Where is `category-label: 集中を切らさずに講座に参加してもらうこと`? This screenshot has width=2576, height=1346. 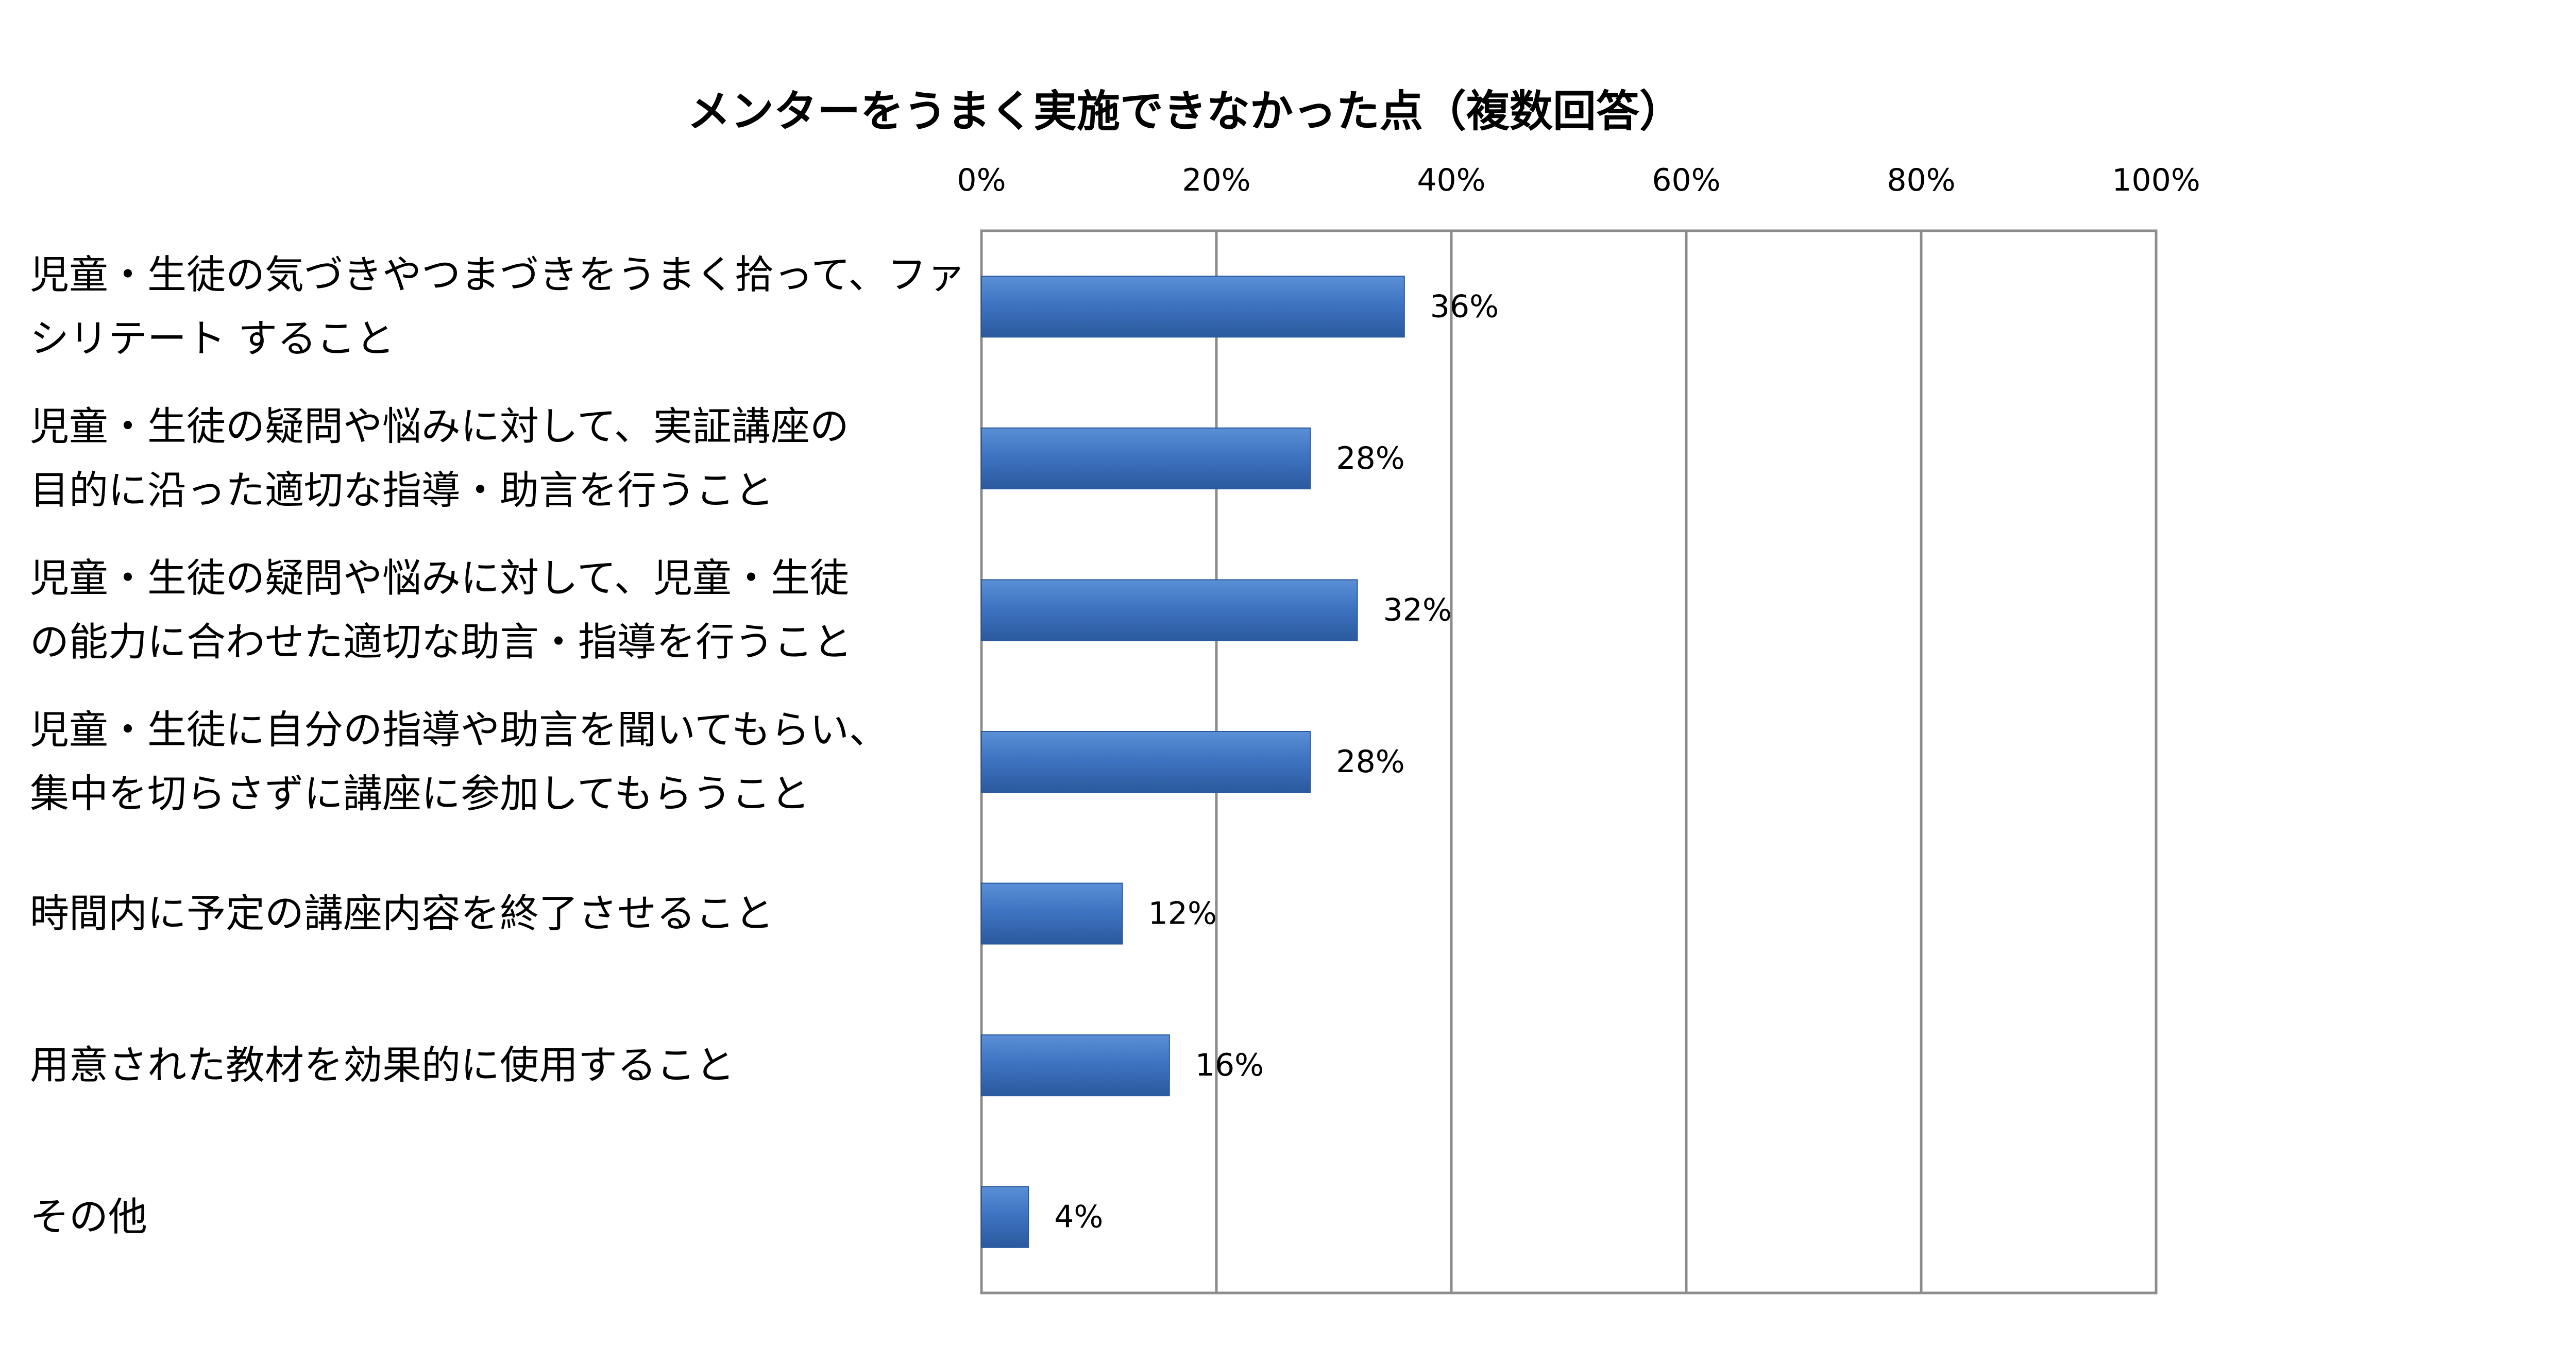
category-label: 集中を切らさずに講座に参加してもらうこと is located at coordinates (420, 793).